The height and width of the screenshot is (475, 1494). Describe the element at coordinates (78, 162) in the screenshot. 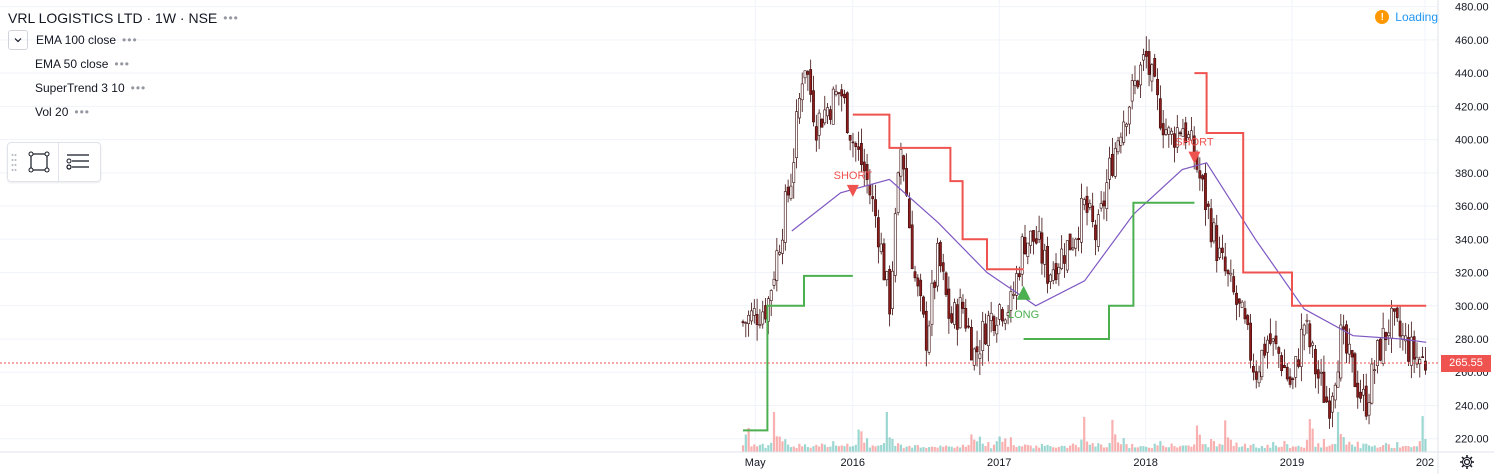

I see `object-tree-icon` at that location.